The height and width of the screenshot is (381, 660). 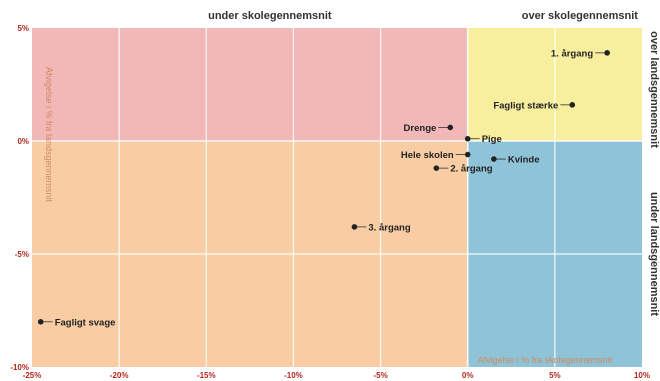 I want to click on data-point-group: Hele skolen, so click(x=436, y=155).